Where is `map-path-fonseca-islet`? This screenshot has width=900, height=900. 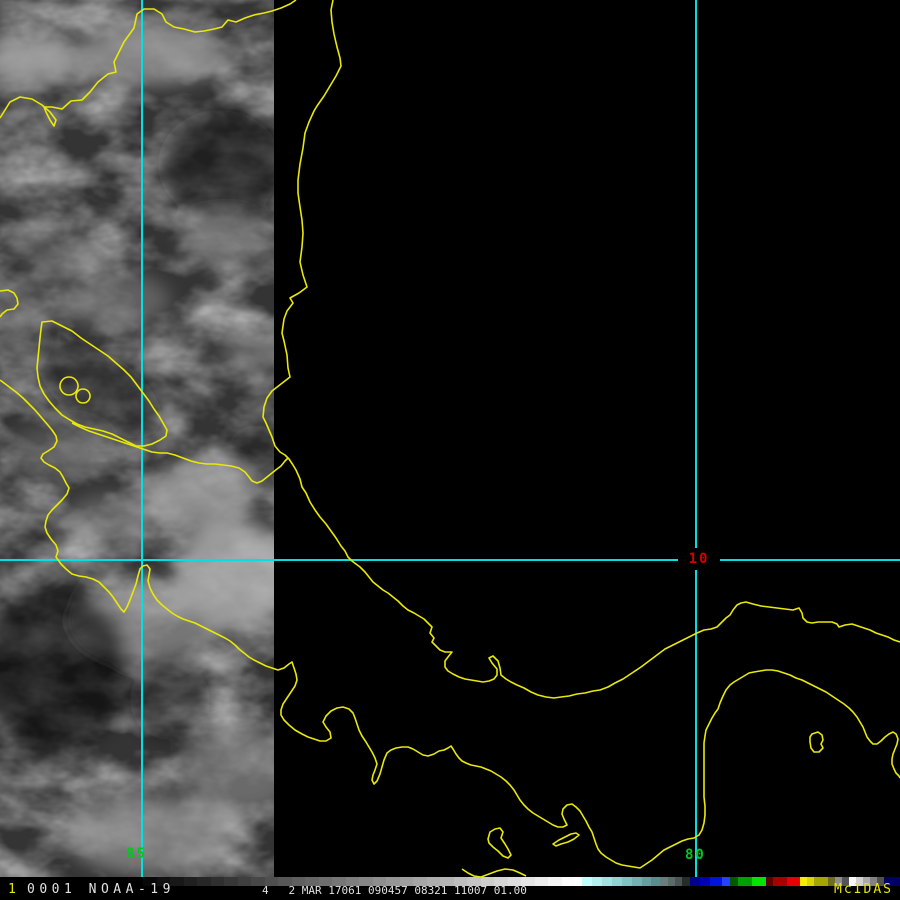
map-path-fonseca-islet is located at coordinates (9, 303).